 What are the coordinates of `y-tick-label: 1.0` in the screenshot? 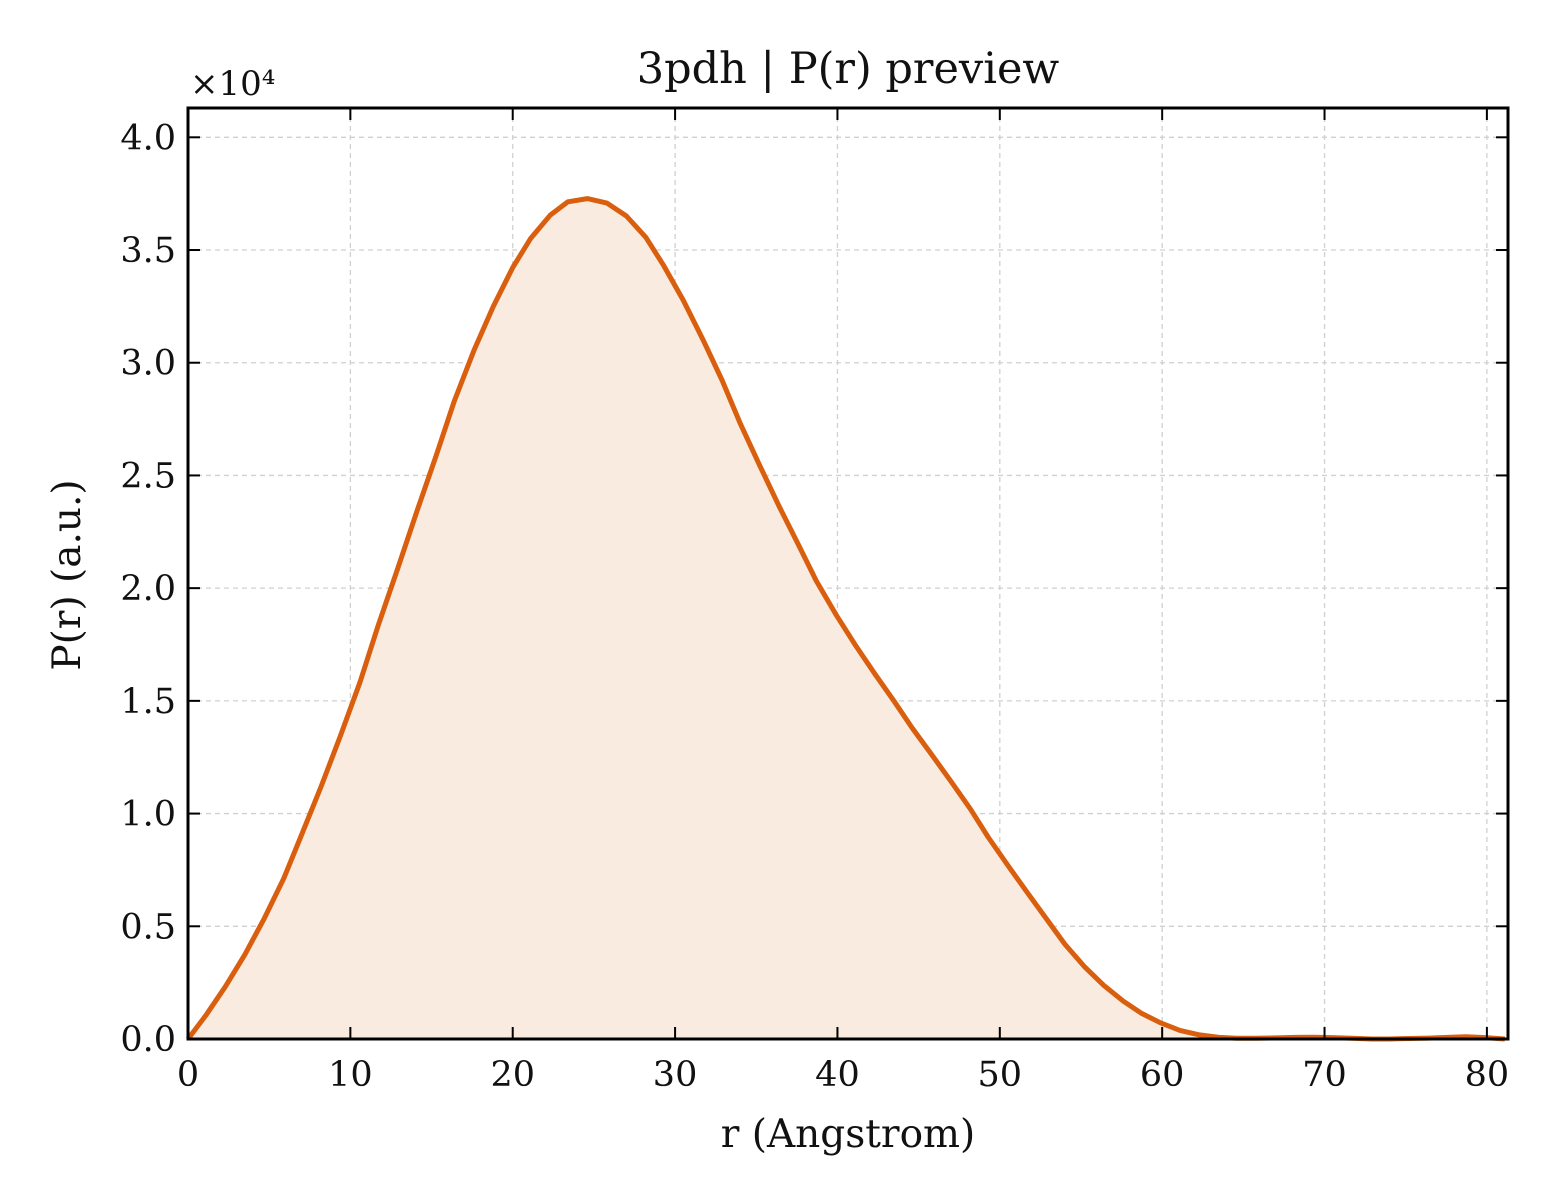 It's located at (148, 815).